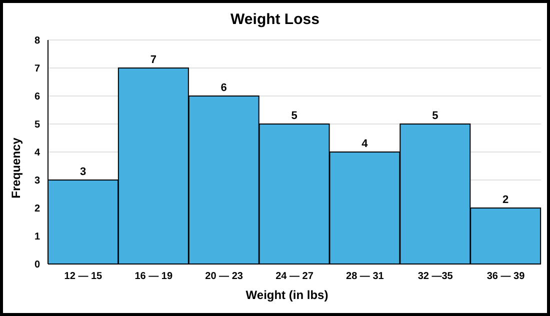 The width and height of the screenshot is (550, 316). Describe the element at coordinates (37, 265) in the screenshot. I see `y-tick-label: 0` at that location.